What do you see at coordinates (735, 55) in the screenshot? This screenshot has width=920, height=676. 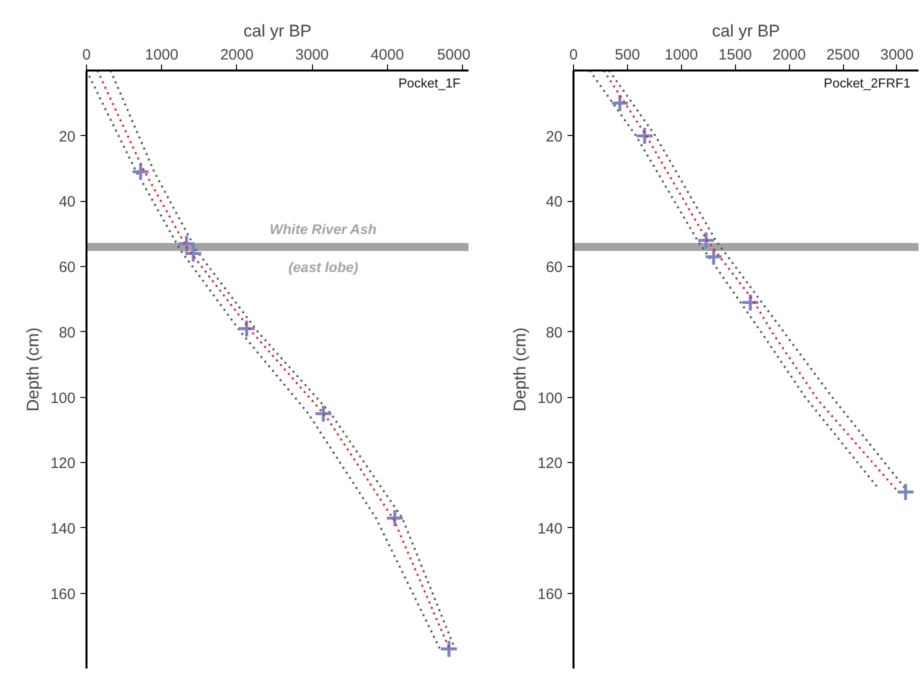 I see `x-tick-label: 1500` at bounding box center [735, 55].